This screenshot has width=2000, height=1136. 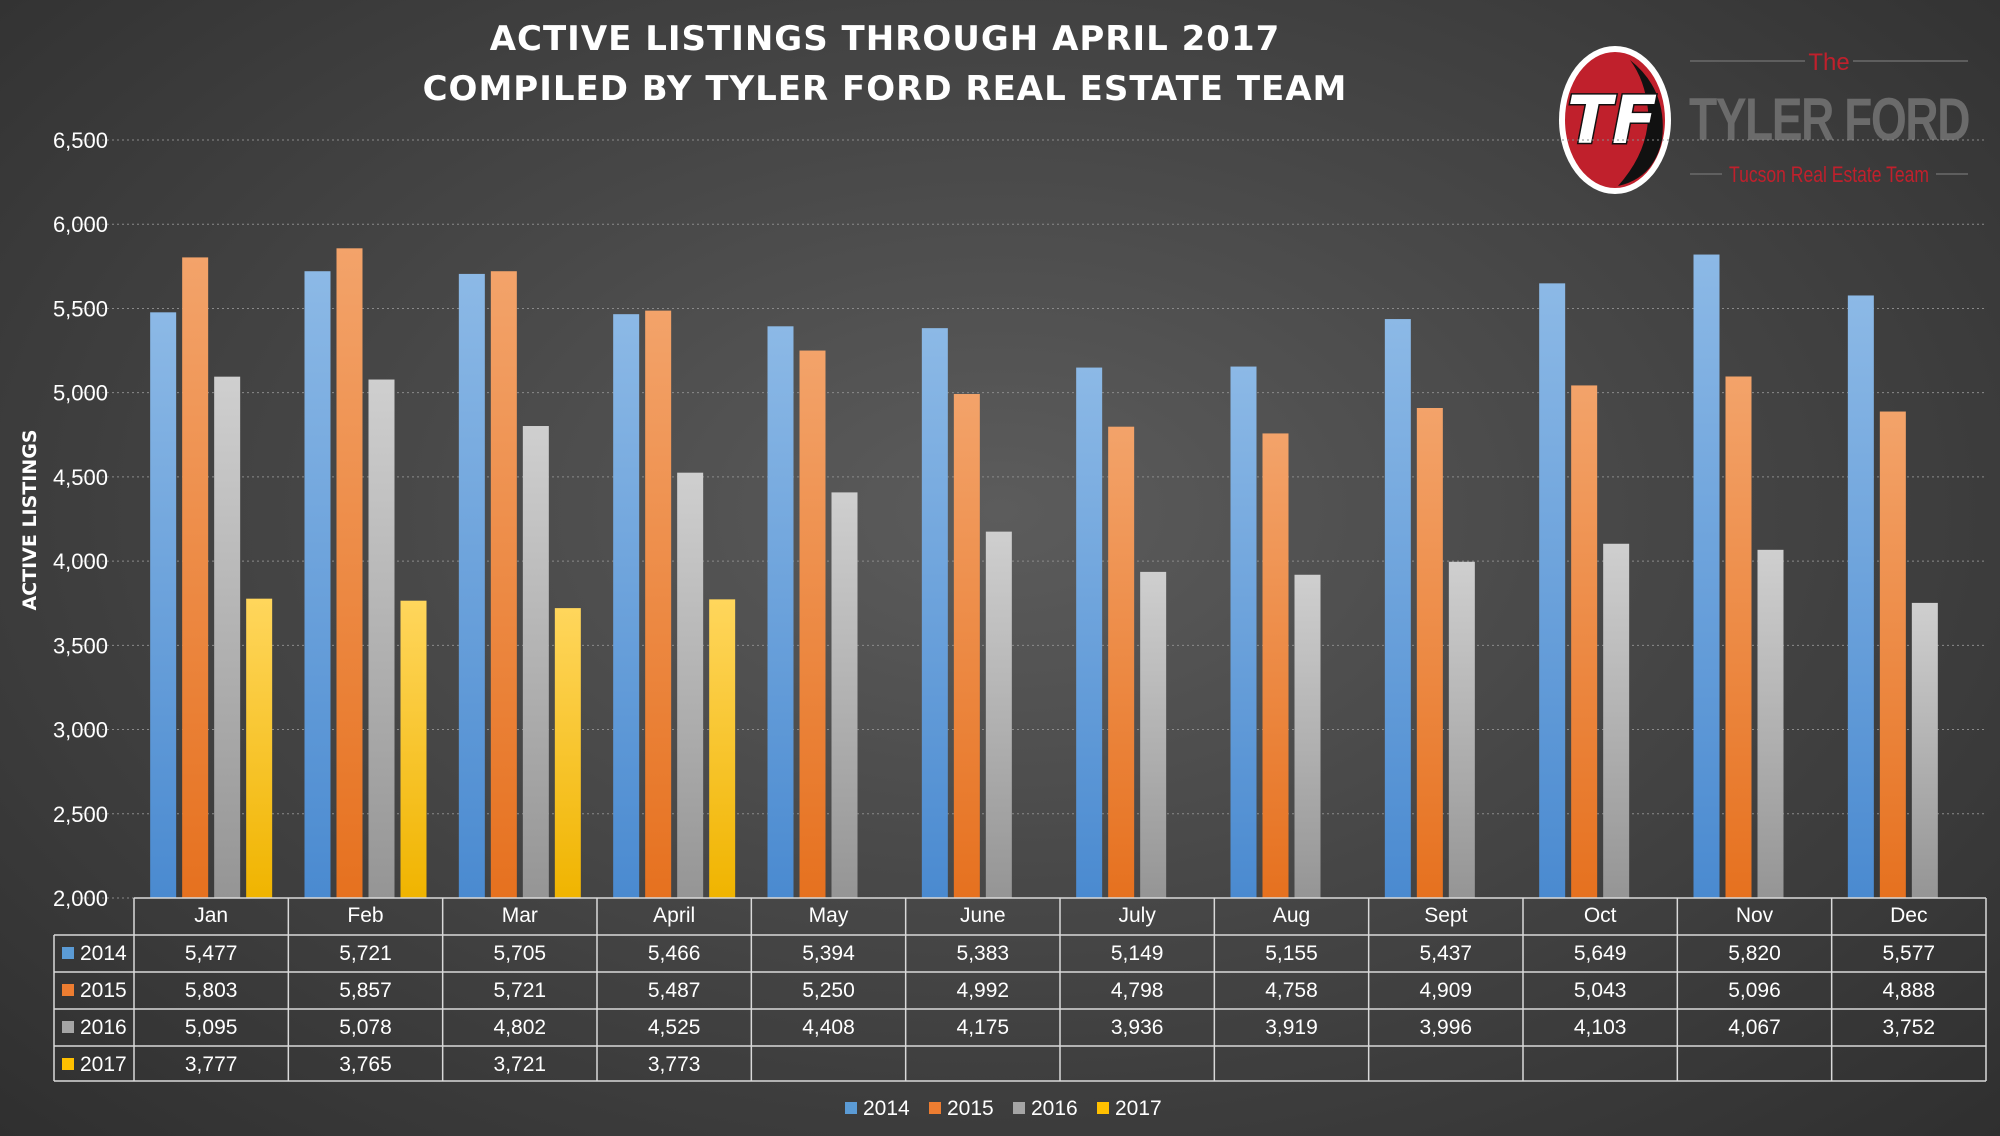 I want to click on bar-2014-jan, so click(x=163, y=605).